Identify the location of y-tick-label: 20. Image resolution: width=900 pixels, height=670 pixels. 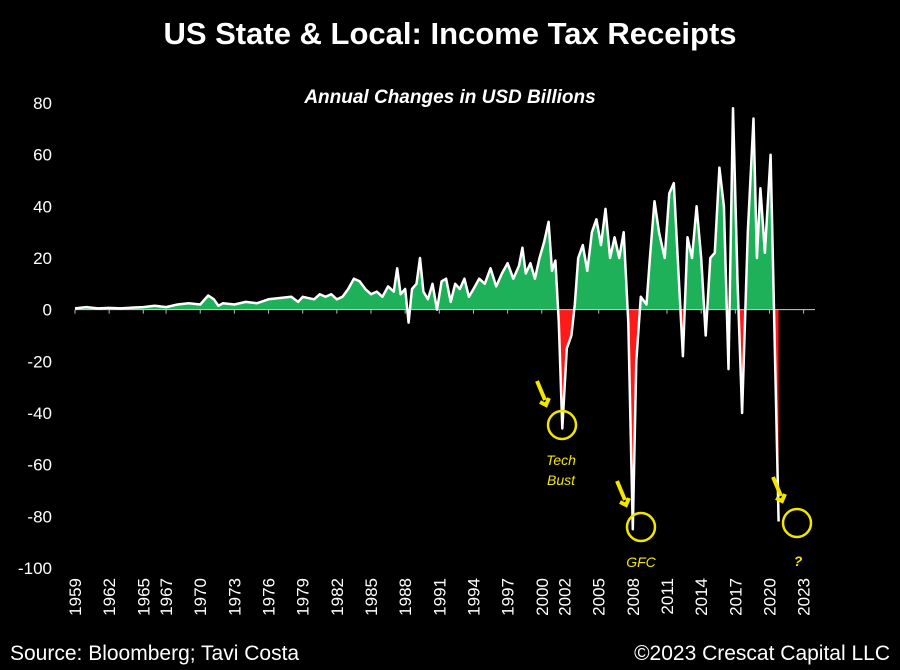
(42, 258).